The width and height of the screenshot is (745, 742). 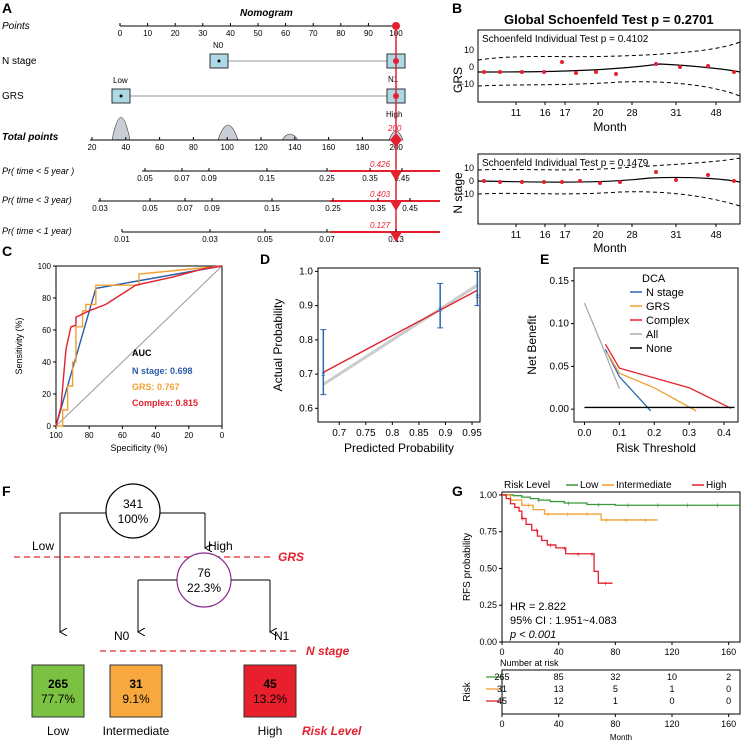 I want to click on p3-value: 0.403, so click(x=380, y=194).